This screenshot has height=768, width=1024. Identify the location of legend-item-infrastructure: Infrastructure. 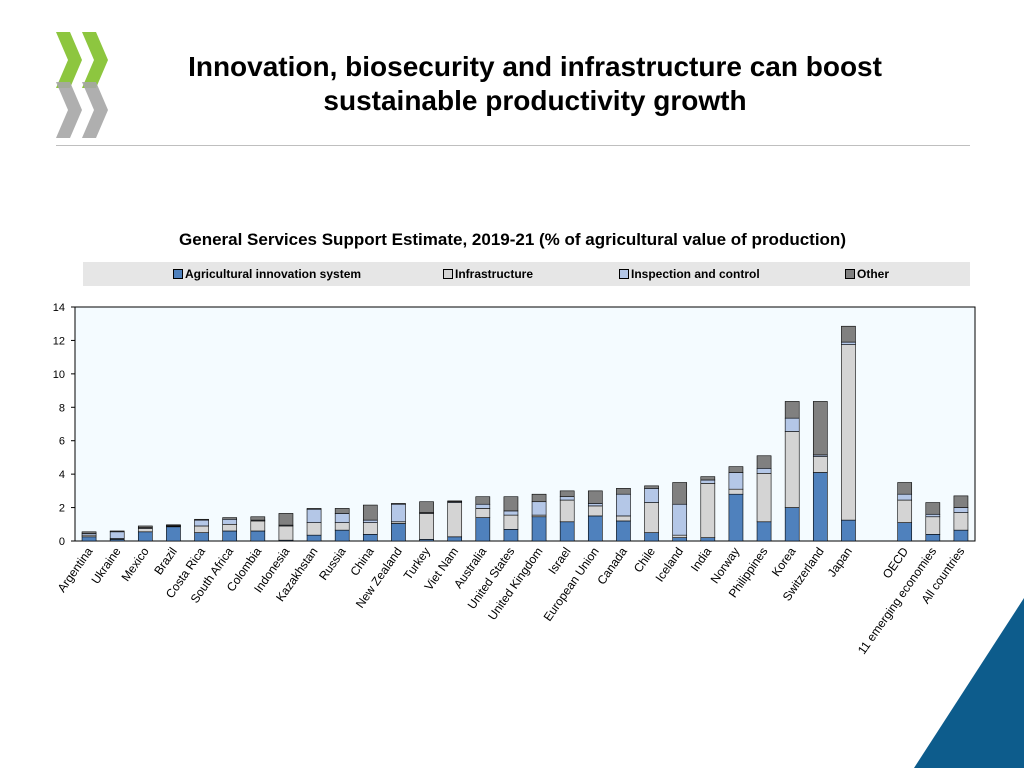
(488, 274).